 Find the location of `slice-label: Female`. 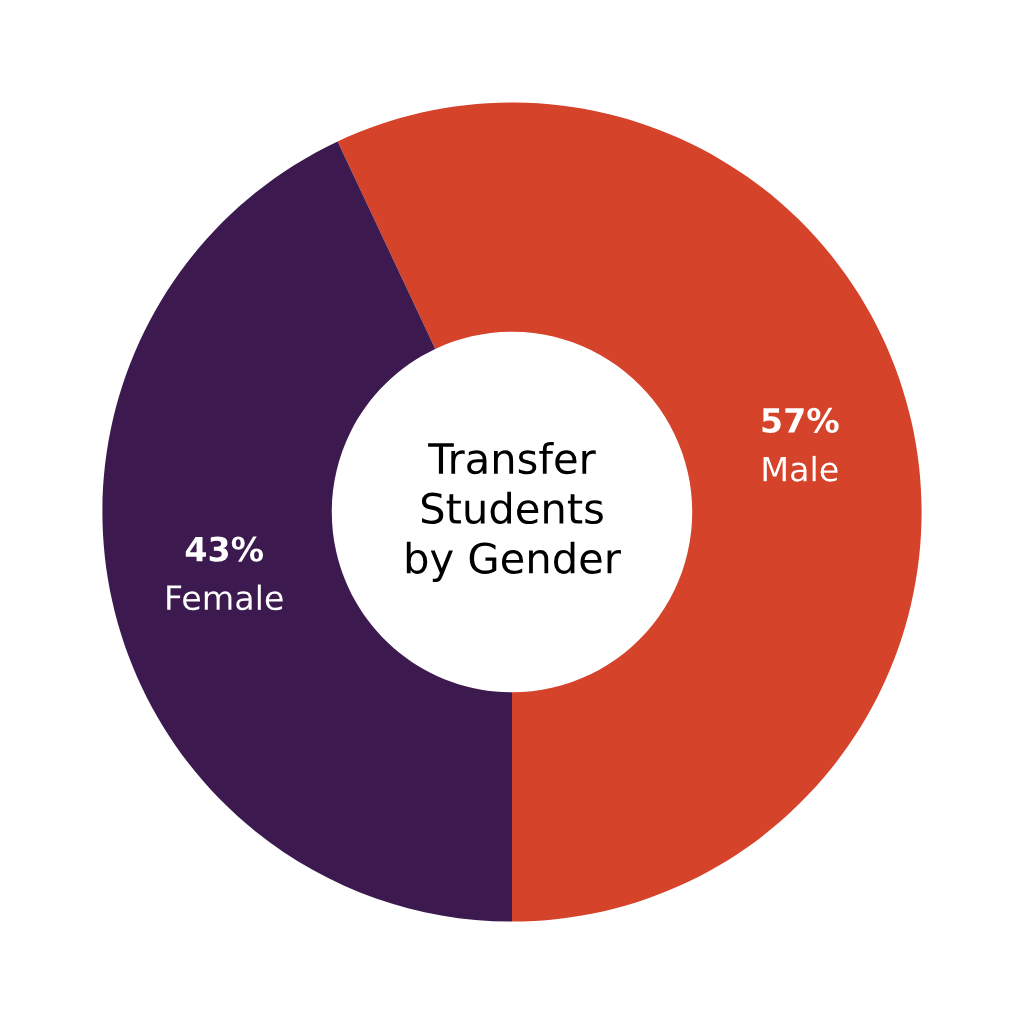

slice-label: Female is located at coordinates (225, 597).